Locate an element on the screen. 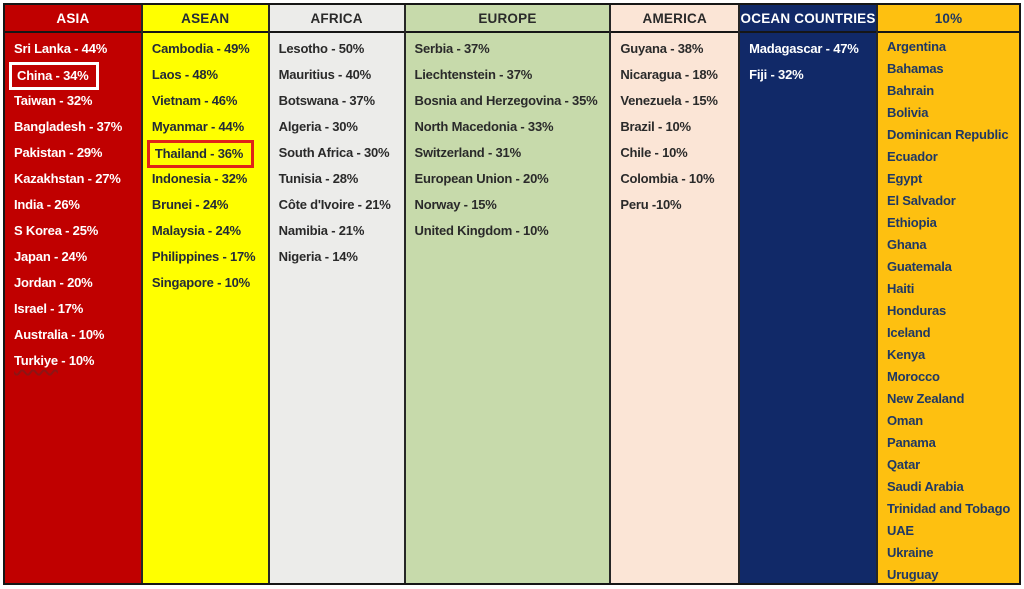 This screenshot has width=1024, height=589. country-item: Vietnam - 46% is located at coordinates (194, 100).